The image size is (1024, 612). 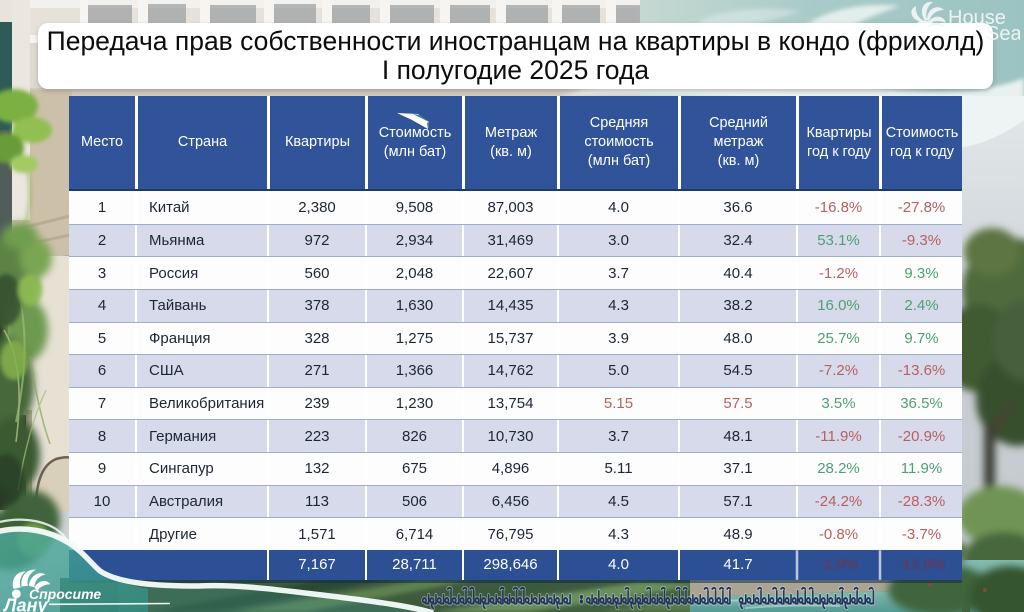 What do you see at coordinates (1003, 34) in the screenshot?
I see `svg-text: Sea` at bounding box center [1003, 34].